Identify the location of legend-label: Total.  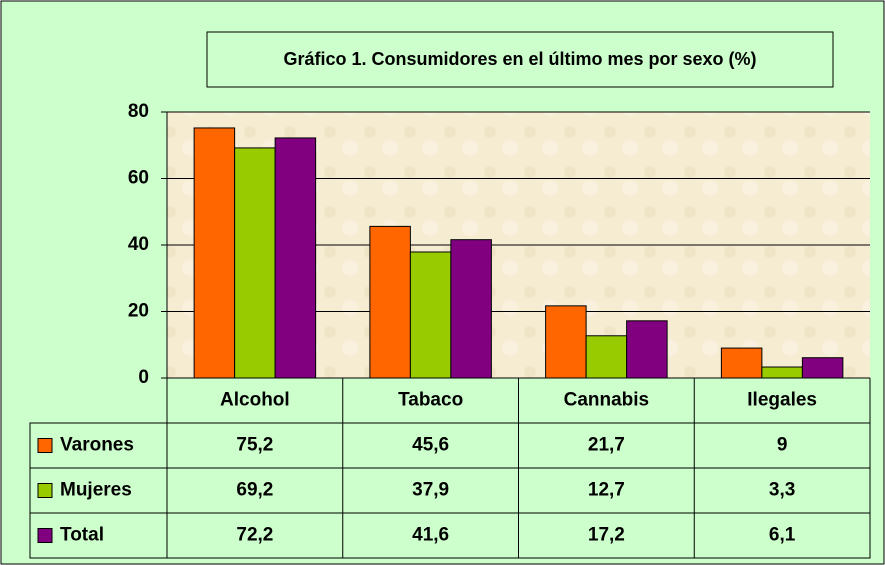
(82, 535).